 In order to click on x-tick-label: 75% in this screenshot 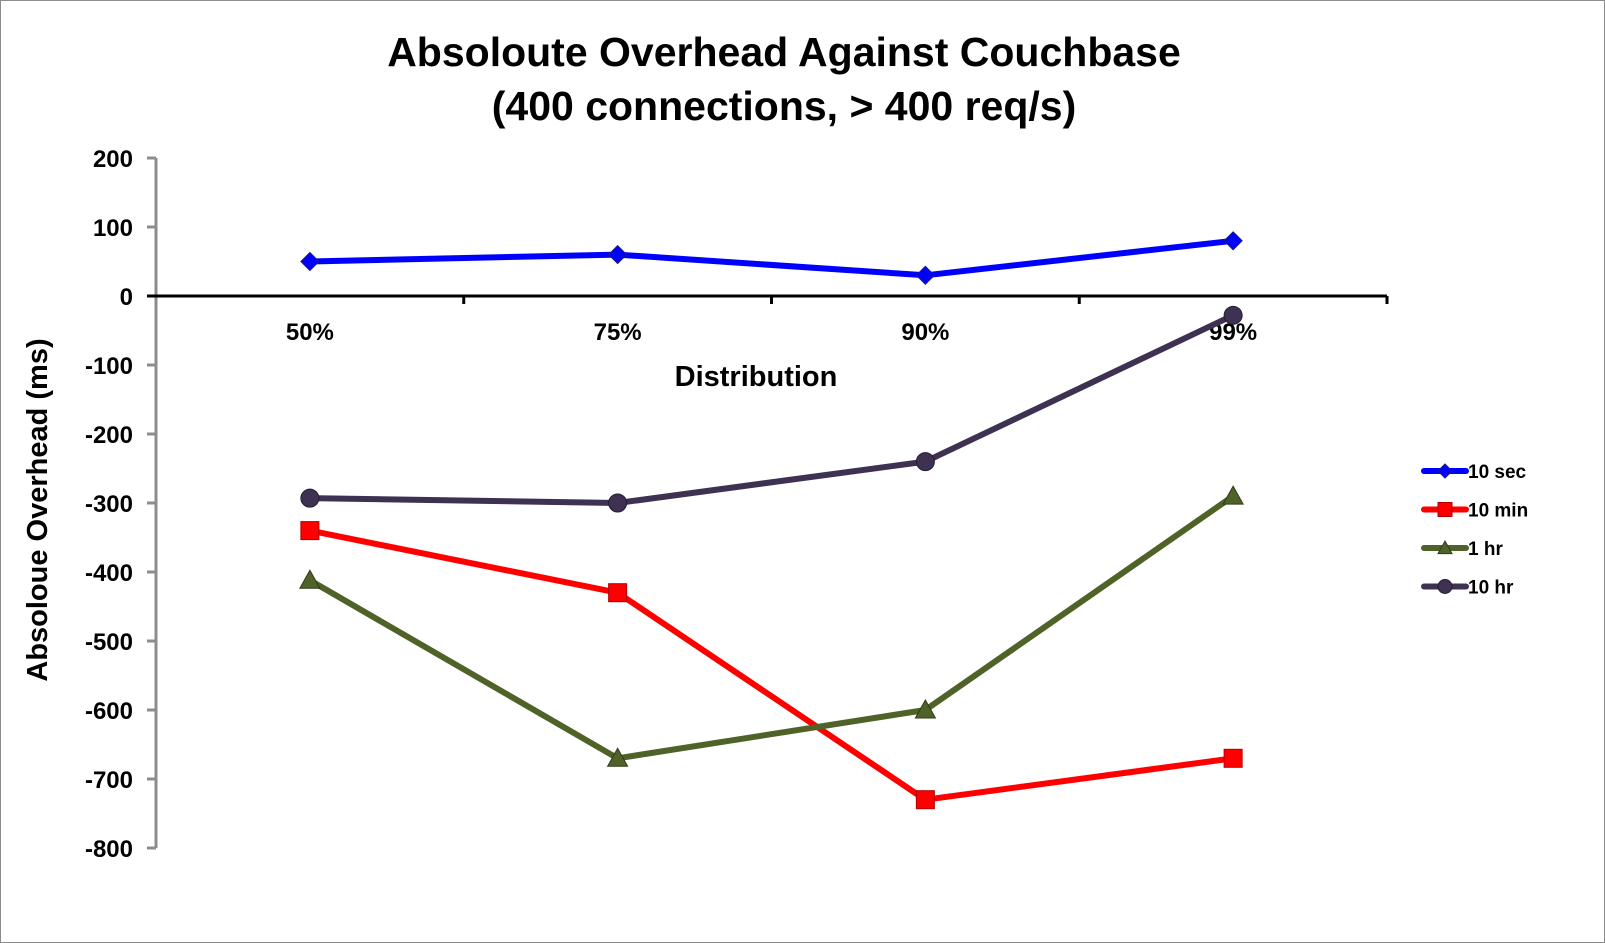, I will do `click(618, 332)`.